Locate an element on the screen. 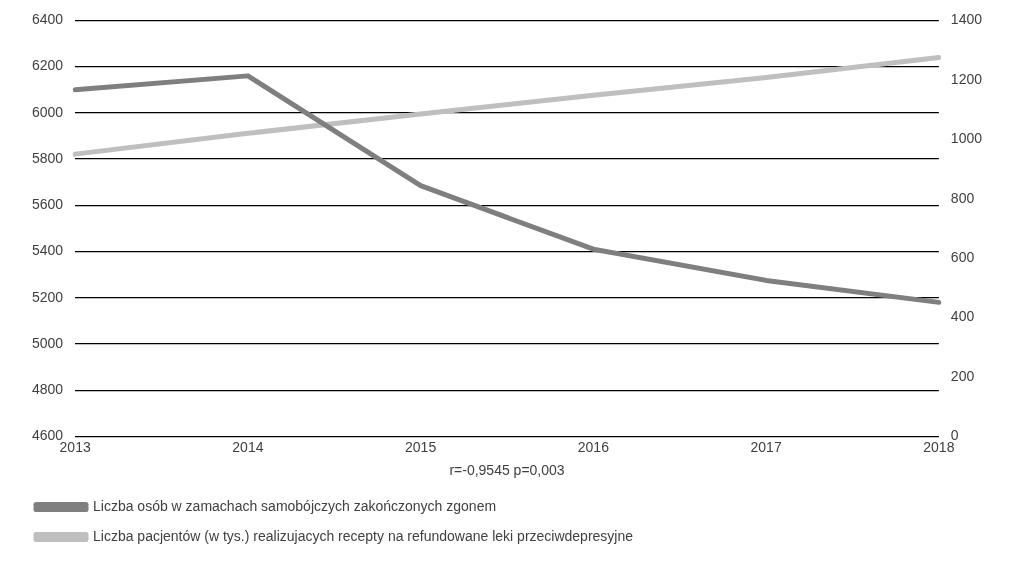  y-tick-label: 4800 is located at coordinates (47, 389).